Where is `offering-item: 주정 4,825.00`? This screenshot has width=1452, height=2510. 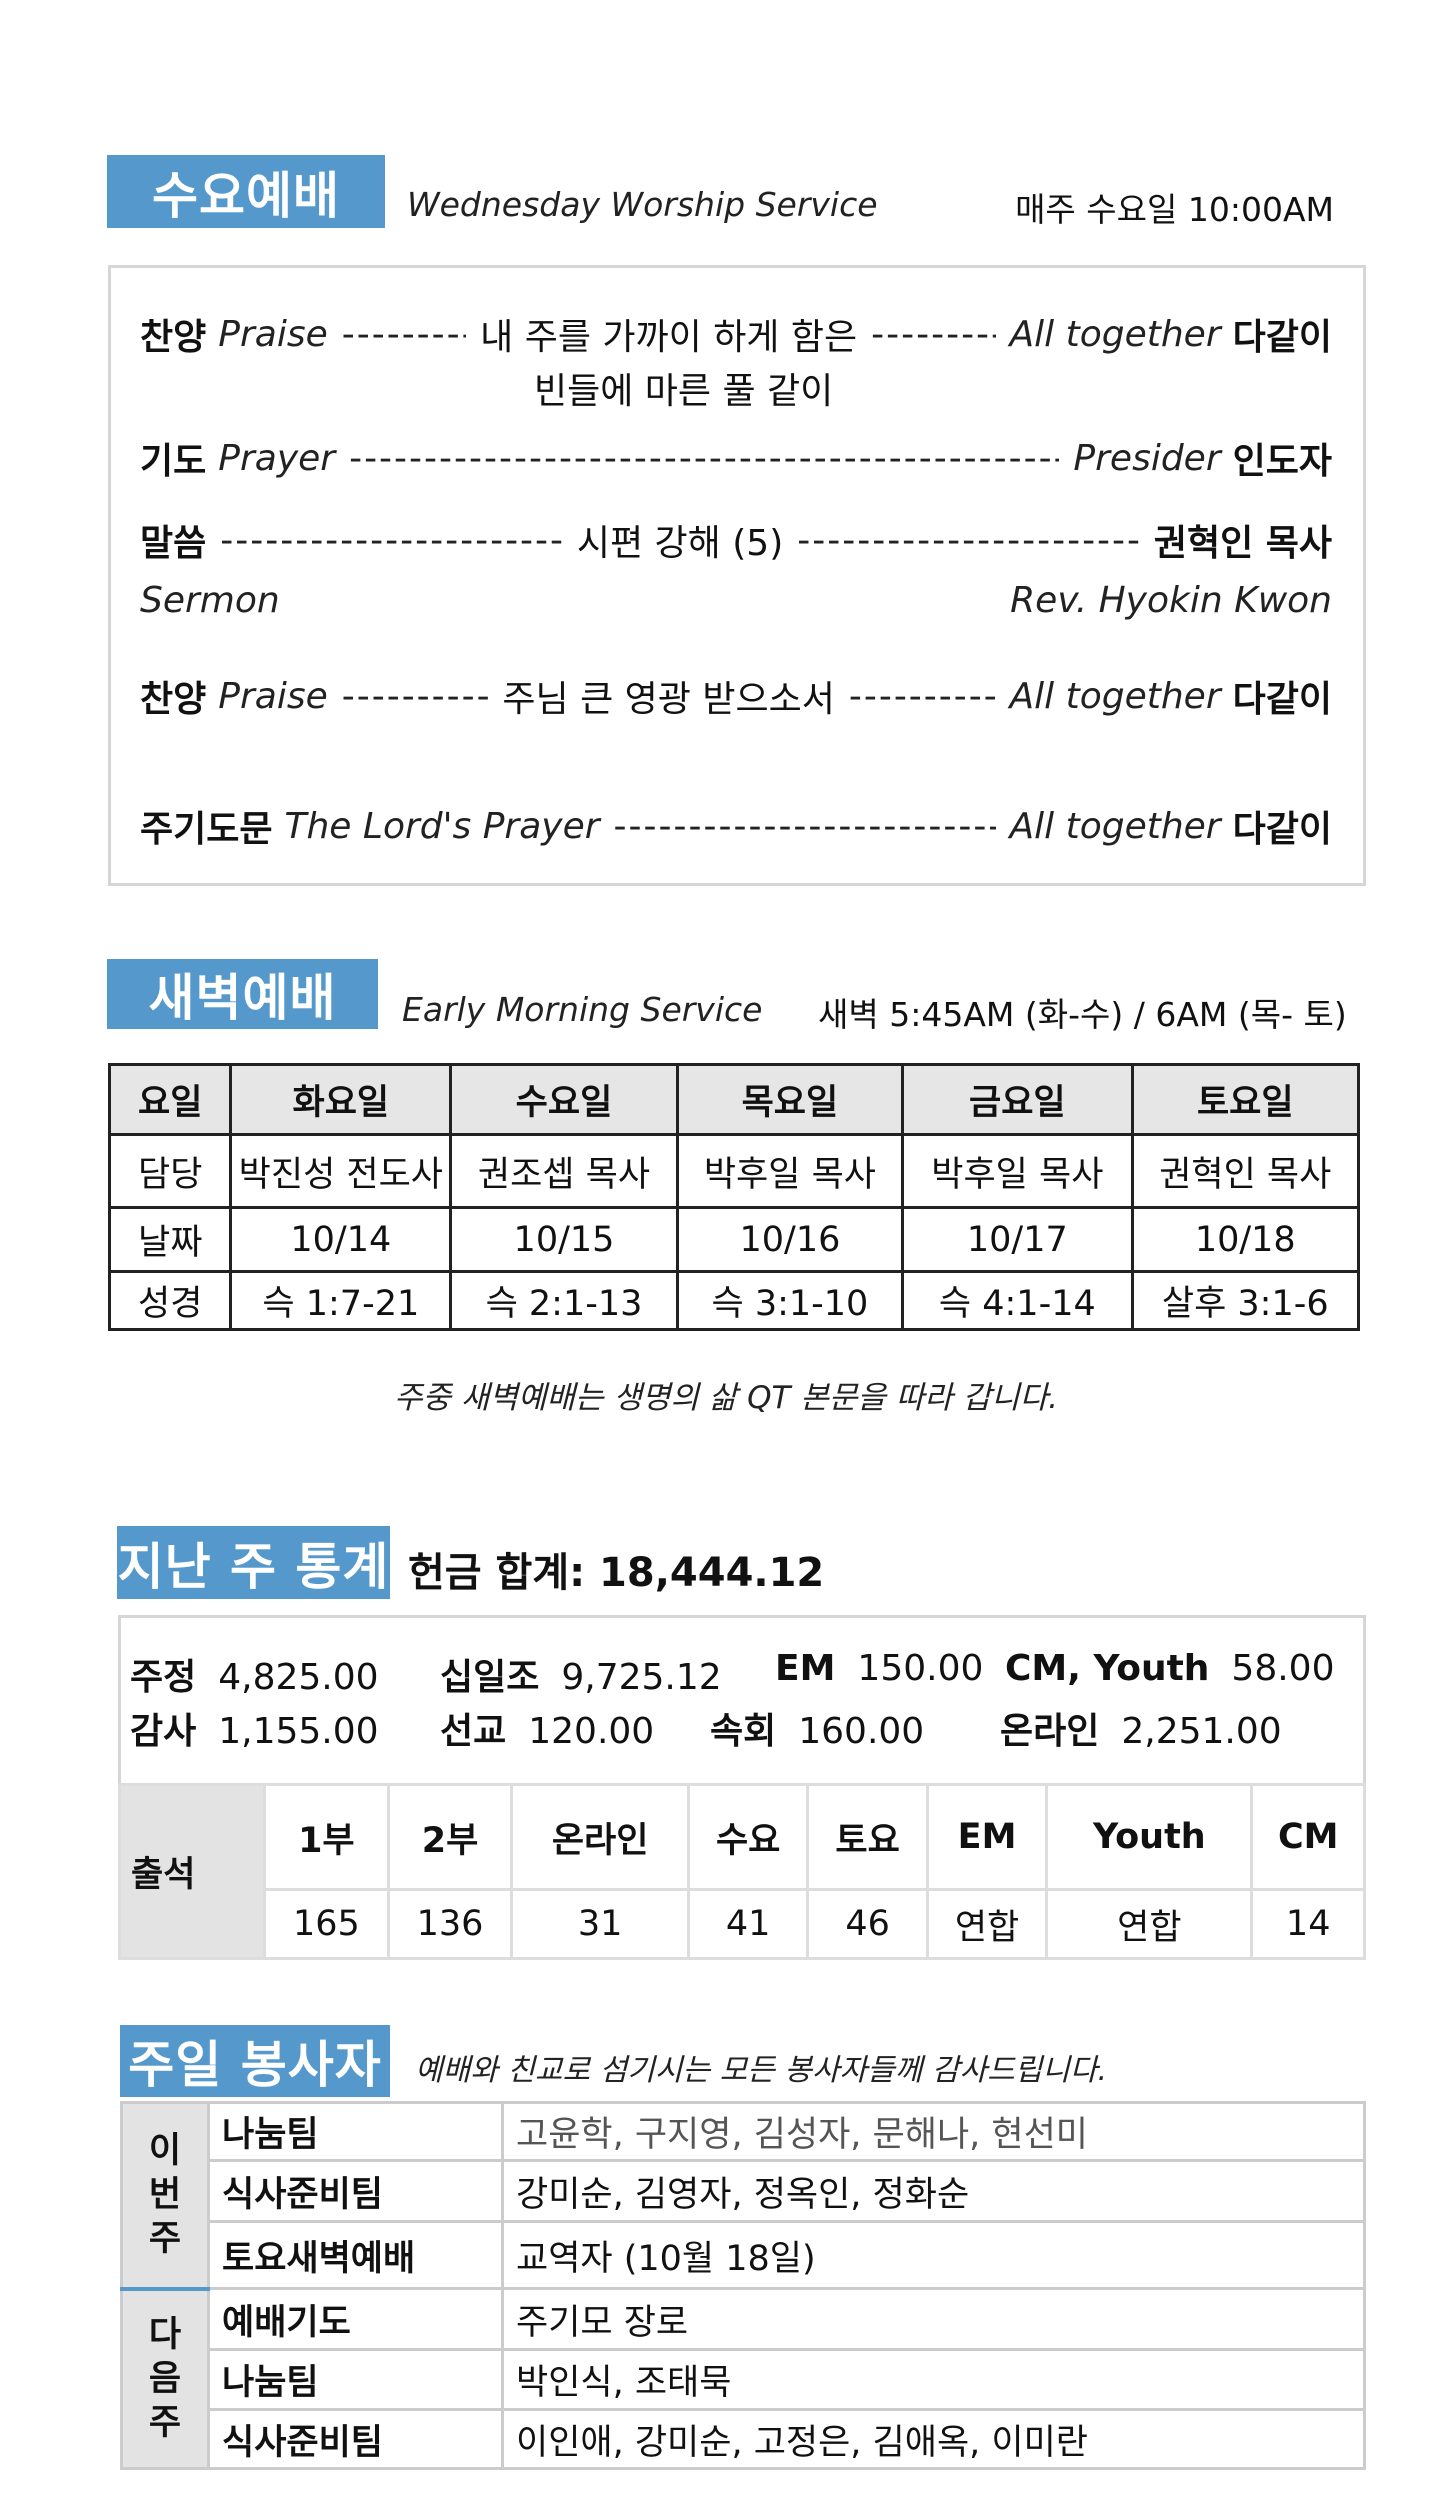
offering-item: 주정 4,825.00 is located at coordinates (254, 1674).